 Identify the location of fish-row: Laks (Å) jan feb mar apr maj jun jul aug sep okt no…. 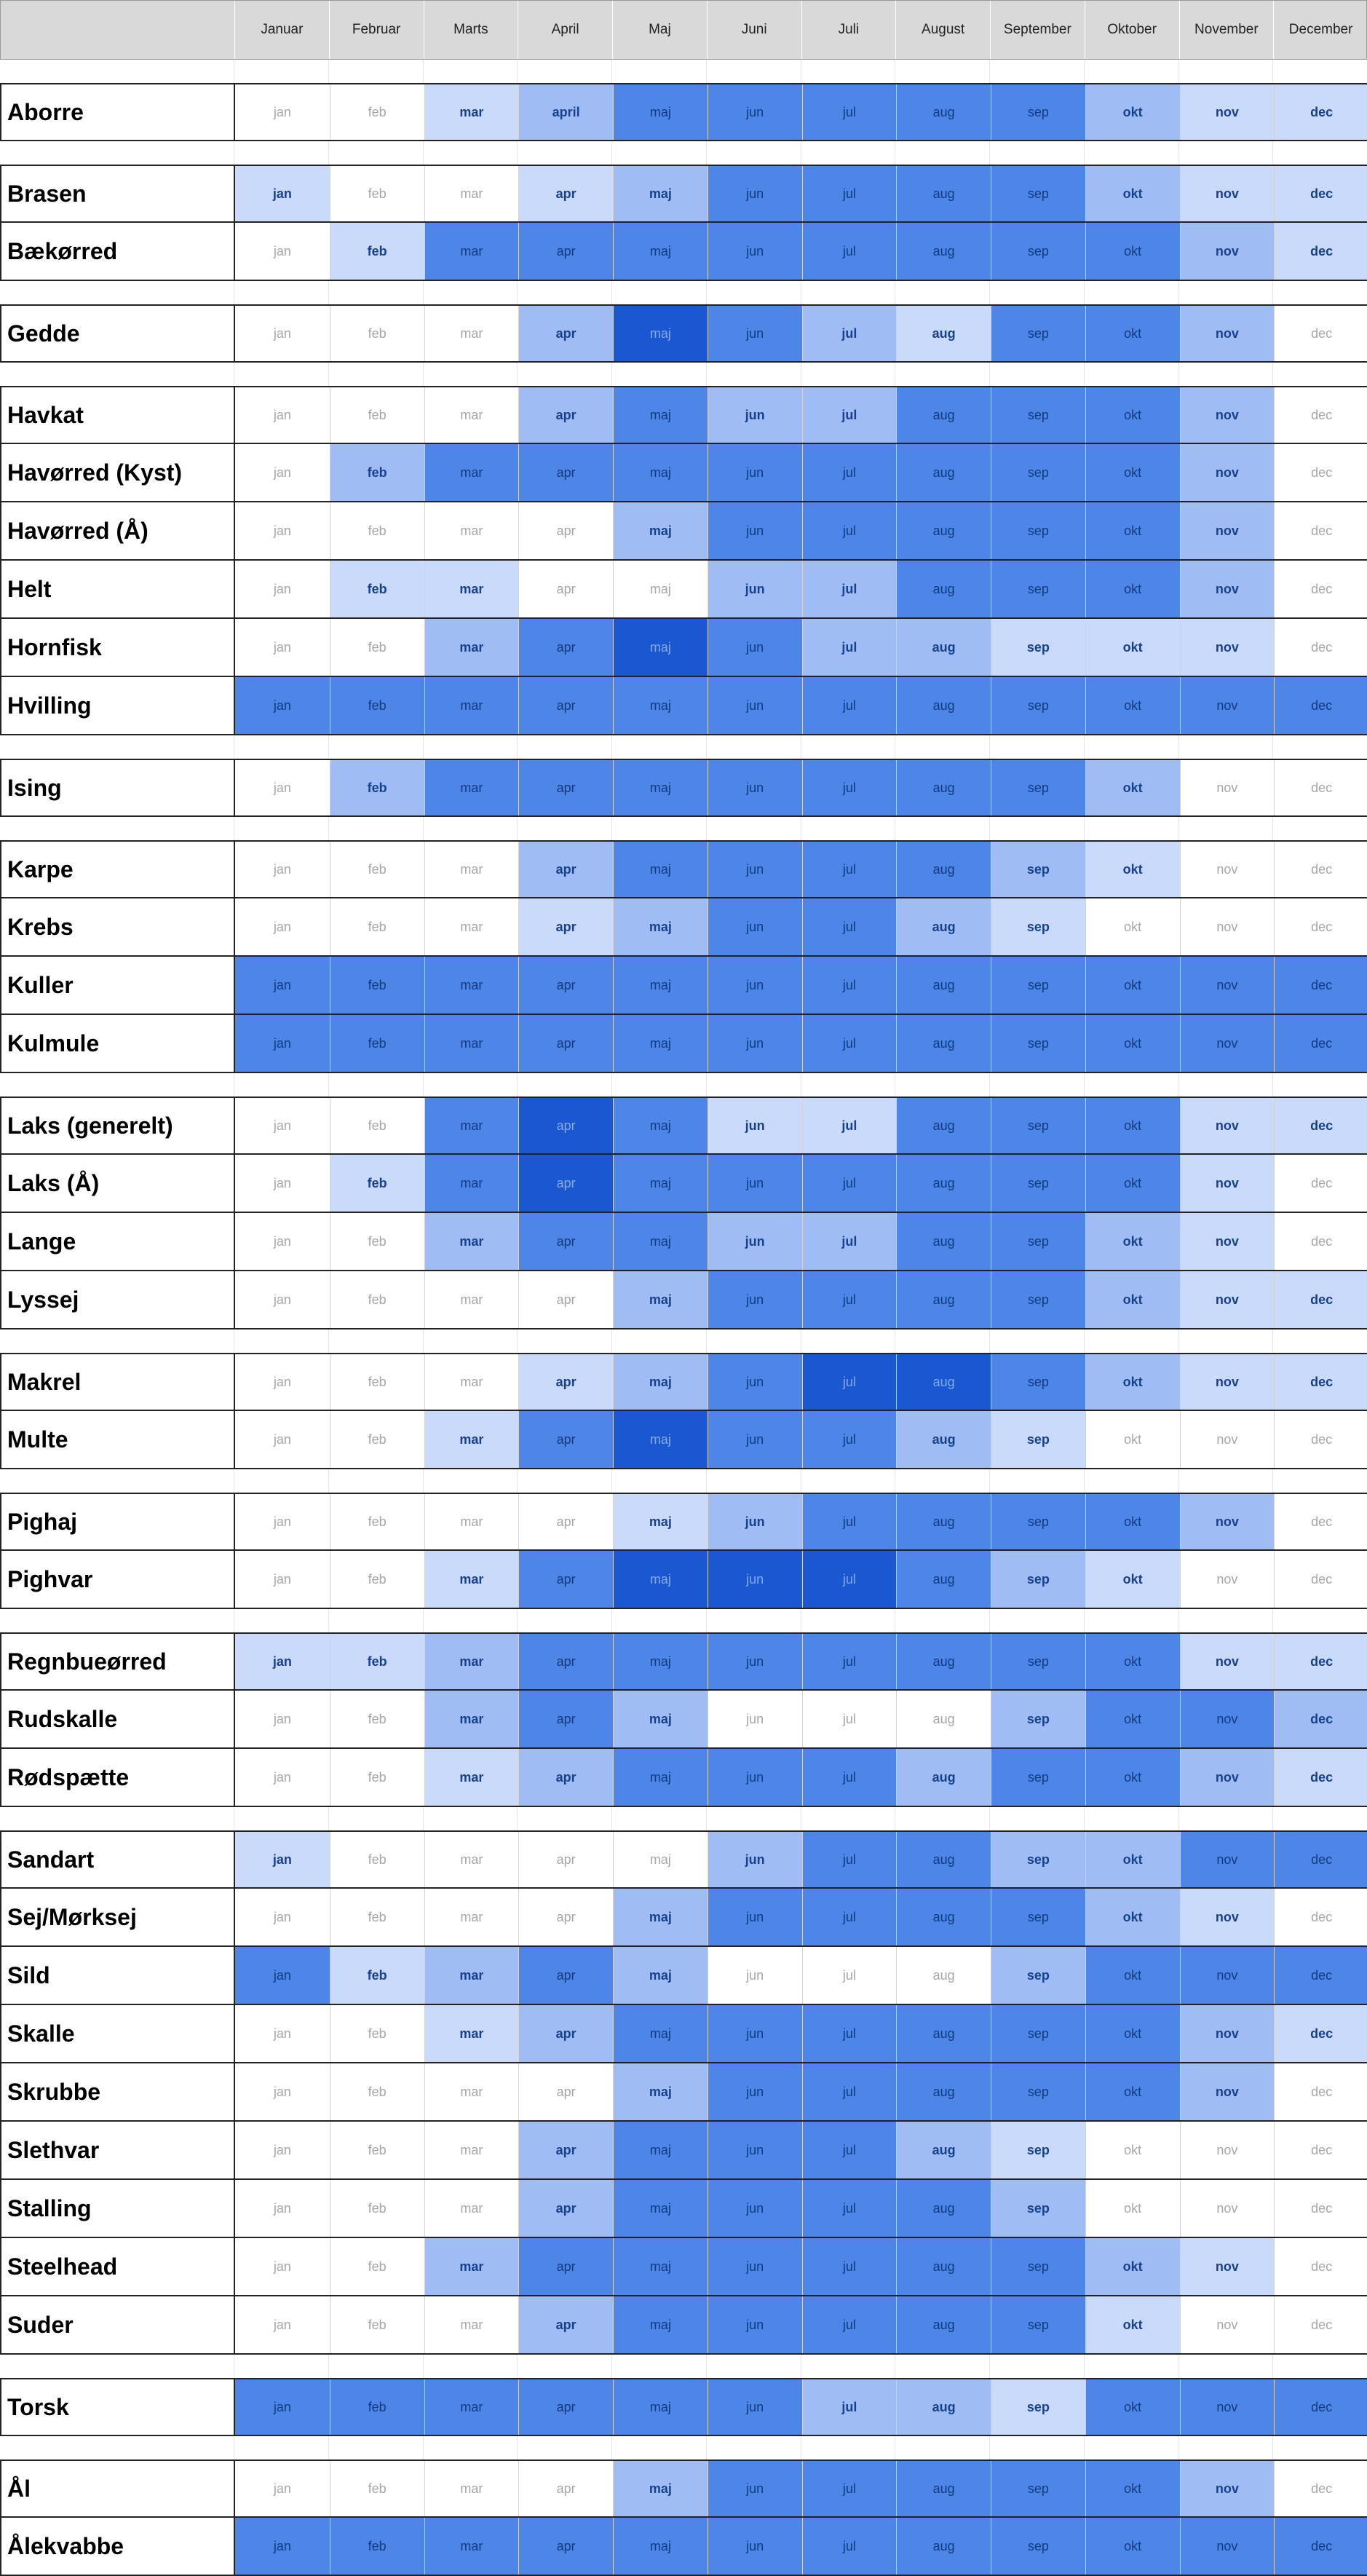
(683, 1184).